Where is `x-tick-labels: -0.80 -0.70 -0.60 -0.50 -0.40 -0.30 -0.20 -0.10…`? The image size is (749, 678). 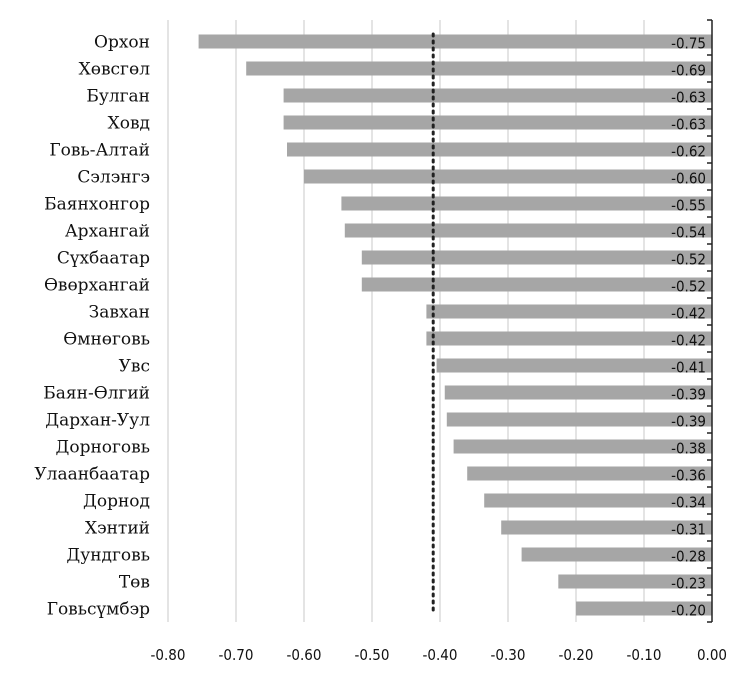 x-tick-labels: -0.80 -0.70 -0.60 -0.50 -0.40 -0.30 -0.20 -0.10… is located at coordinates (439, 655).